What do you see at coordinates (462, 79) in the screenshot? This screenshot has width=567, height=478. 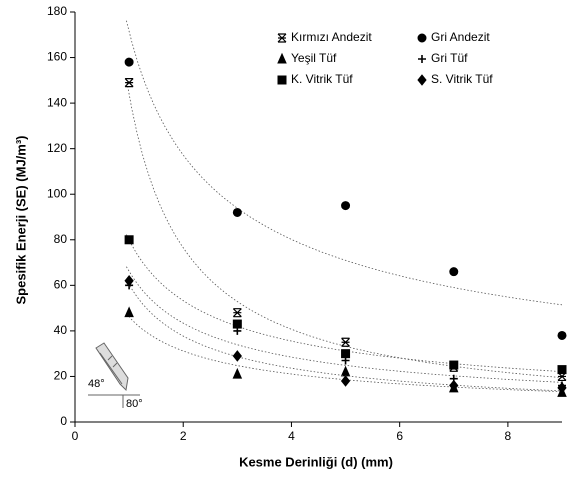 I see `legend-label: S. Vitrik Tüf` at bounding box center [462, 79].